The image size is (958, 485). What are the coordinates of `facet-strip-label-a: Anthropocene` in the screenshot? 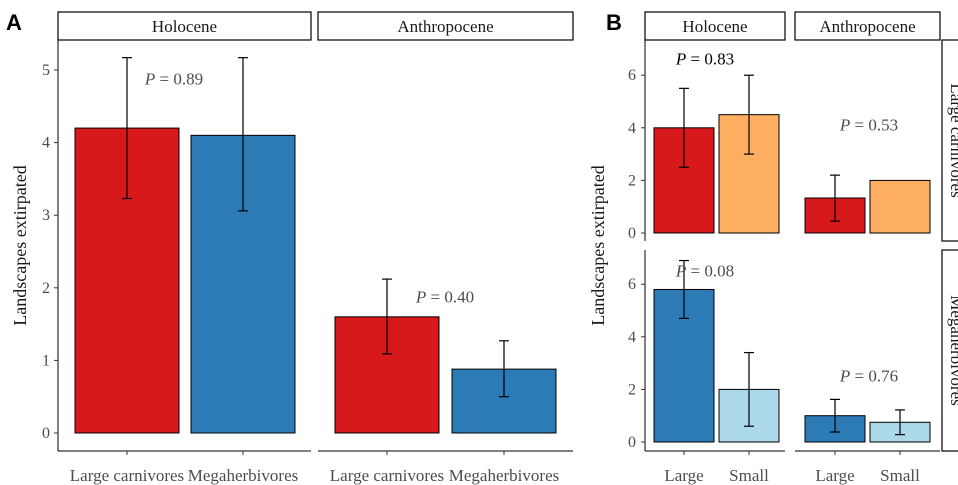 It's located at (445, 26).